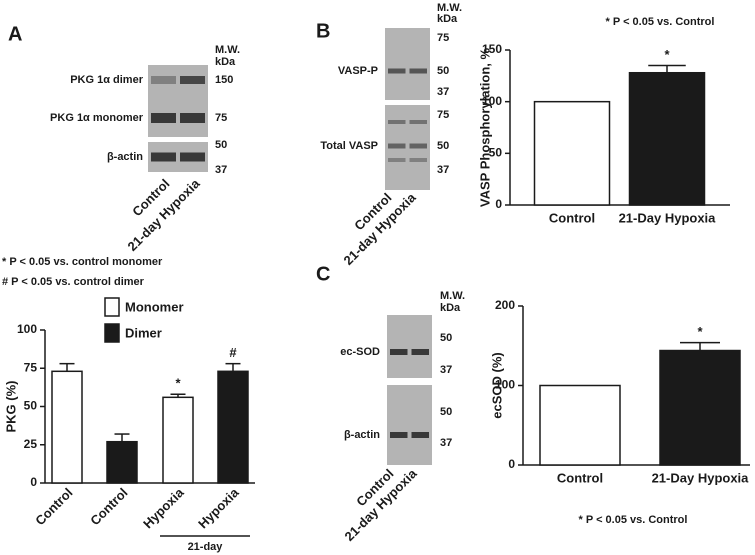 This screenshot has width=755, height=555. Describe the element at coordinates (323, 31) in the screenshot. I see `panel-letter: B` at that location.